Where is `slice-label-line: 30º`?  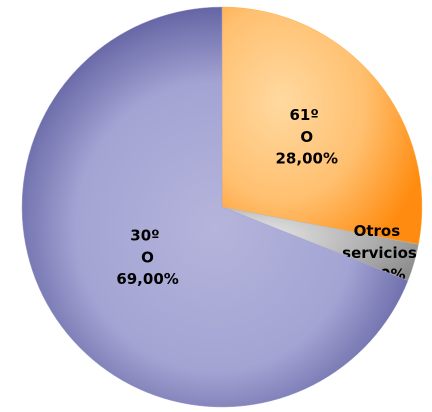 slice-label-line: 30º is located at coordinates (147, 235).